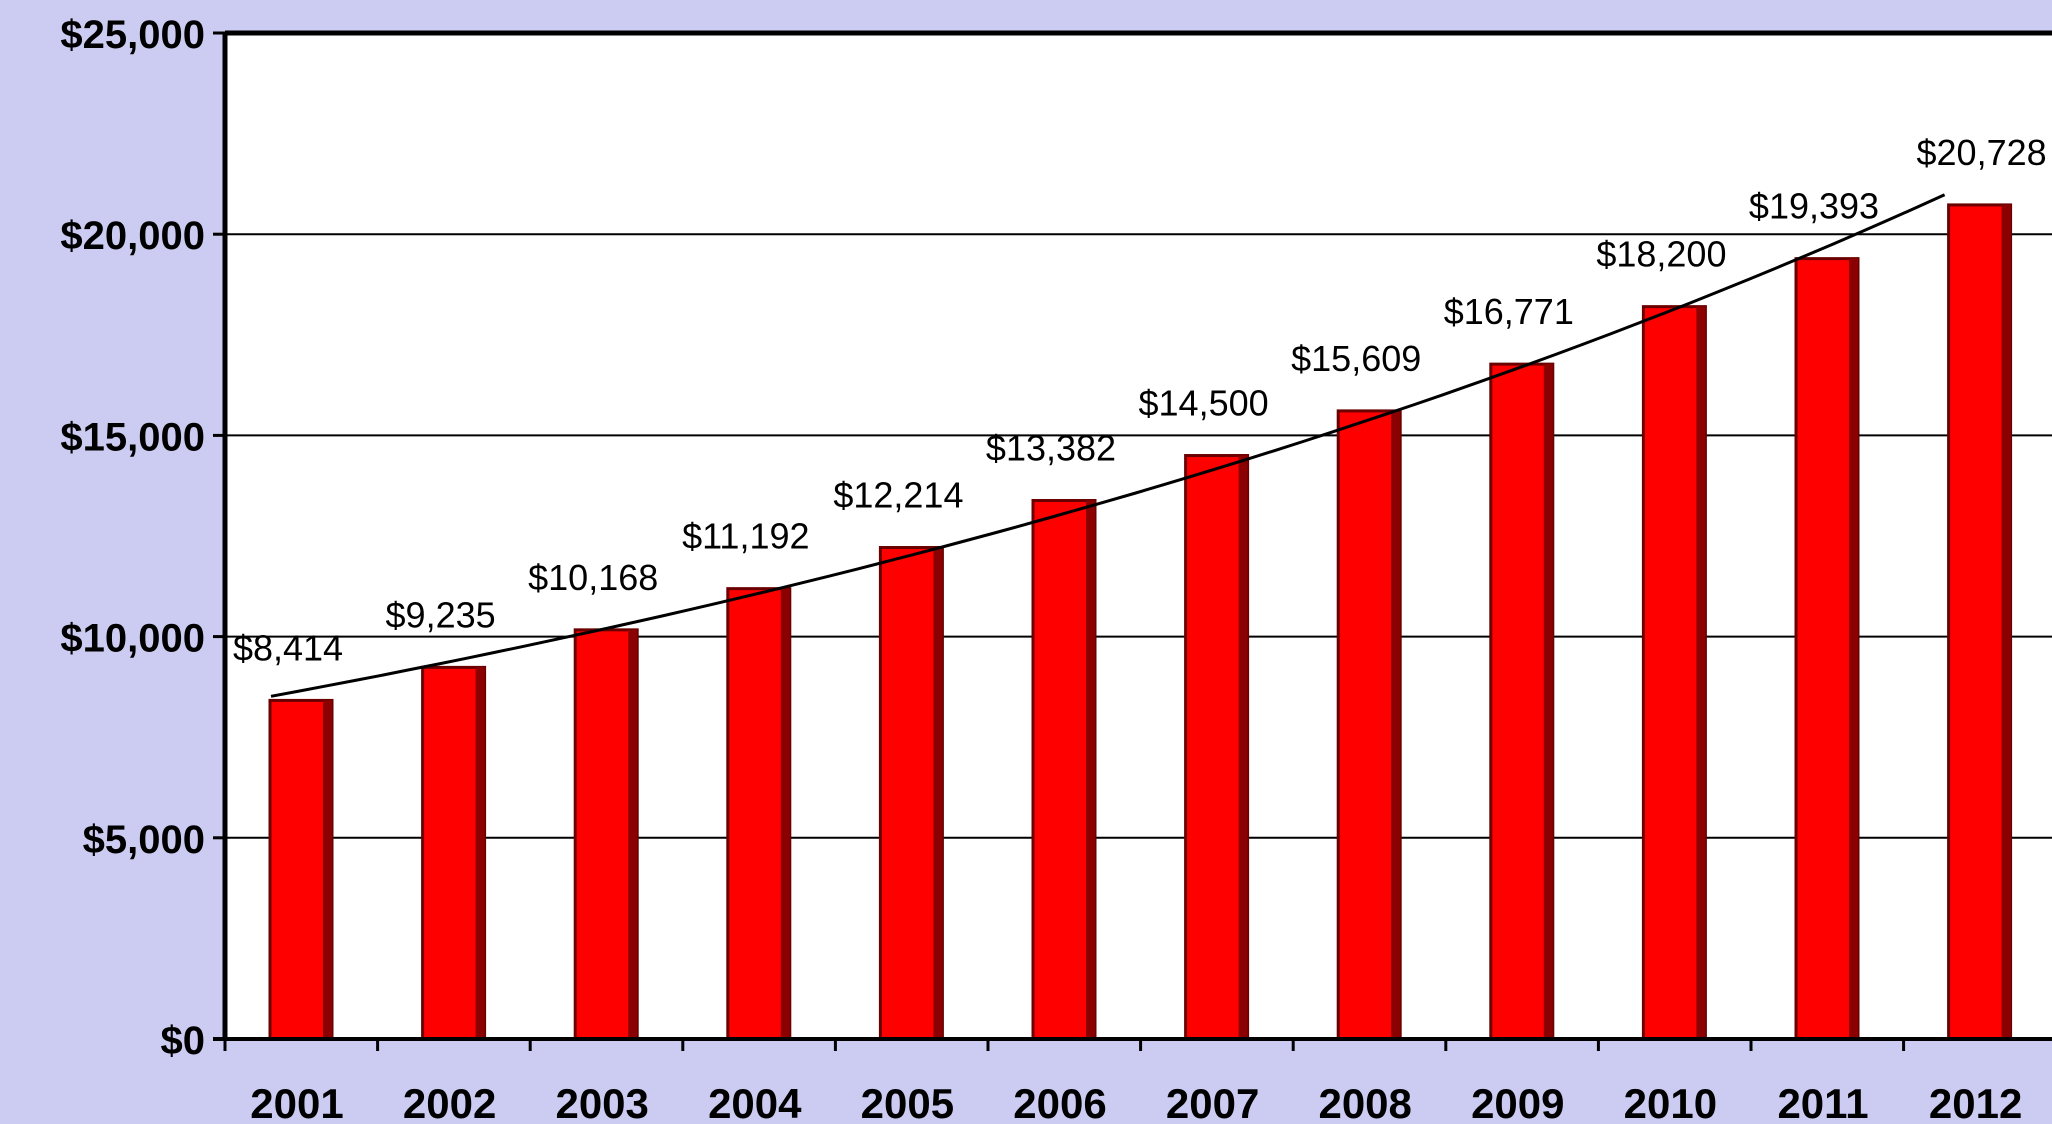 The image size is (2052, 1124). I want to click on x-tick-label: 2001, so click(296, 1102).